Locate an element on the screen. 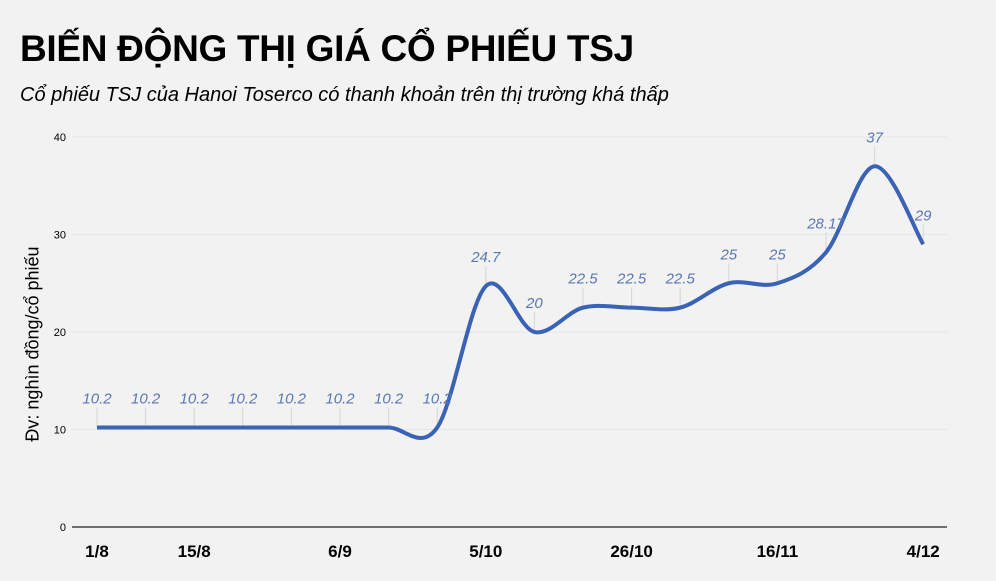 The image size is (996, 581). y-tick-label: 20 is located at coordinates (60, 333).